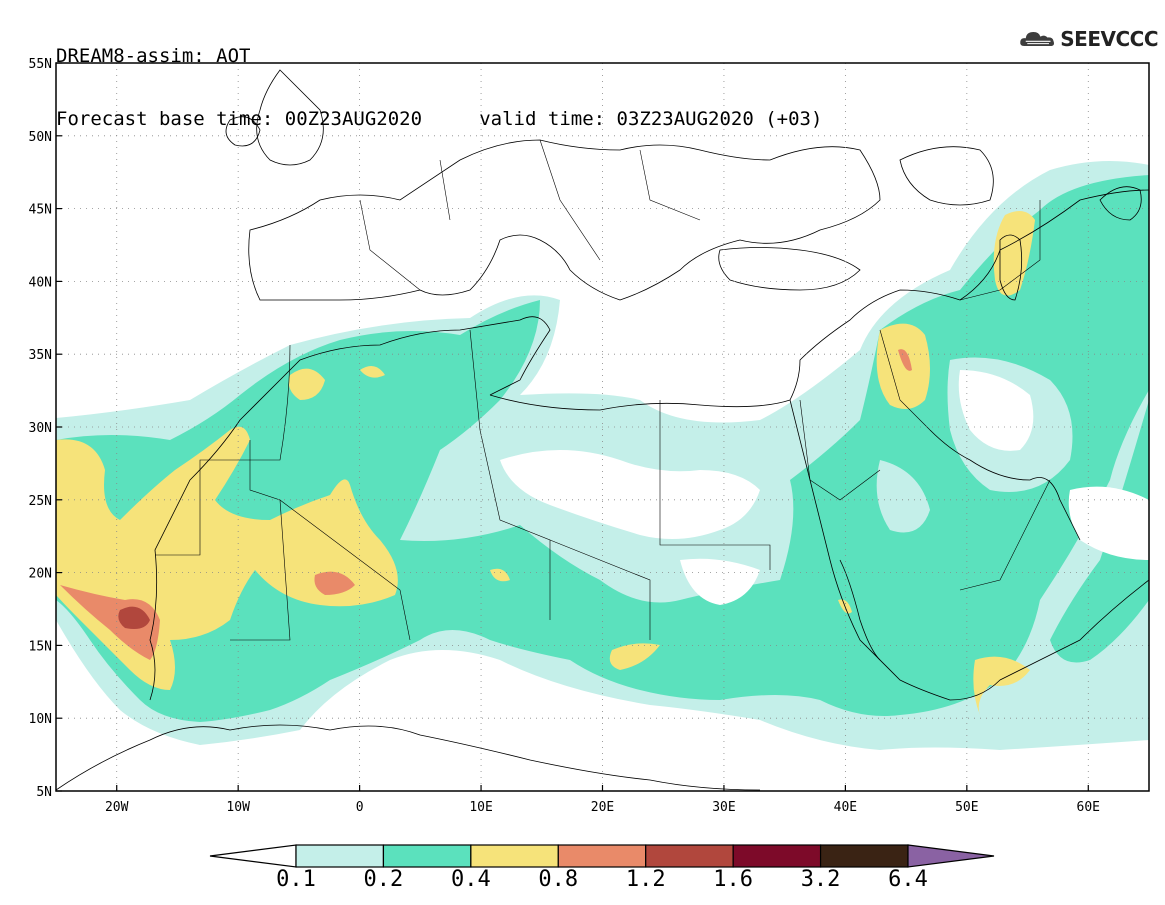 This screenshot has width=1165, height=905. I want to click on colorbar-label: 1.2, so click(645, 879).